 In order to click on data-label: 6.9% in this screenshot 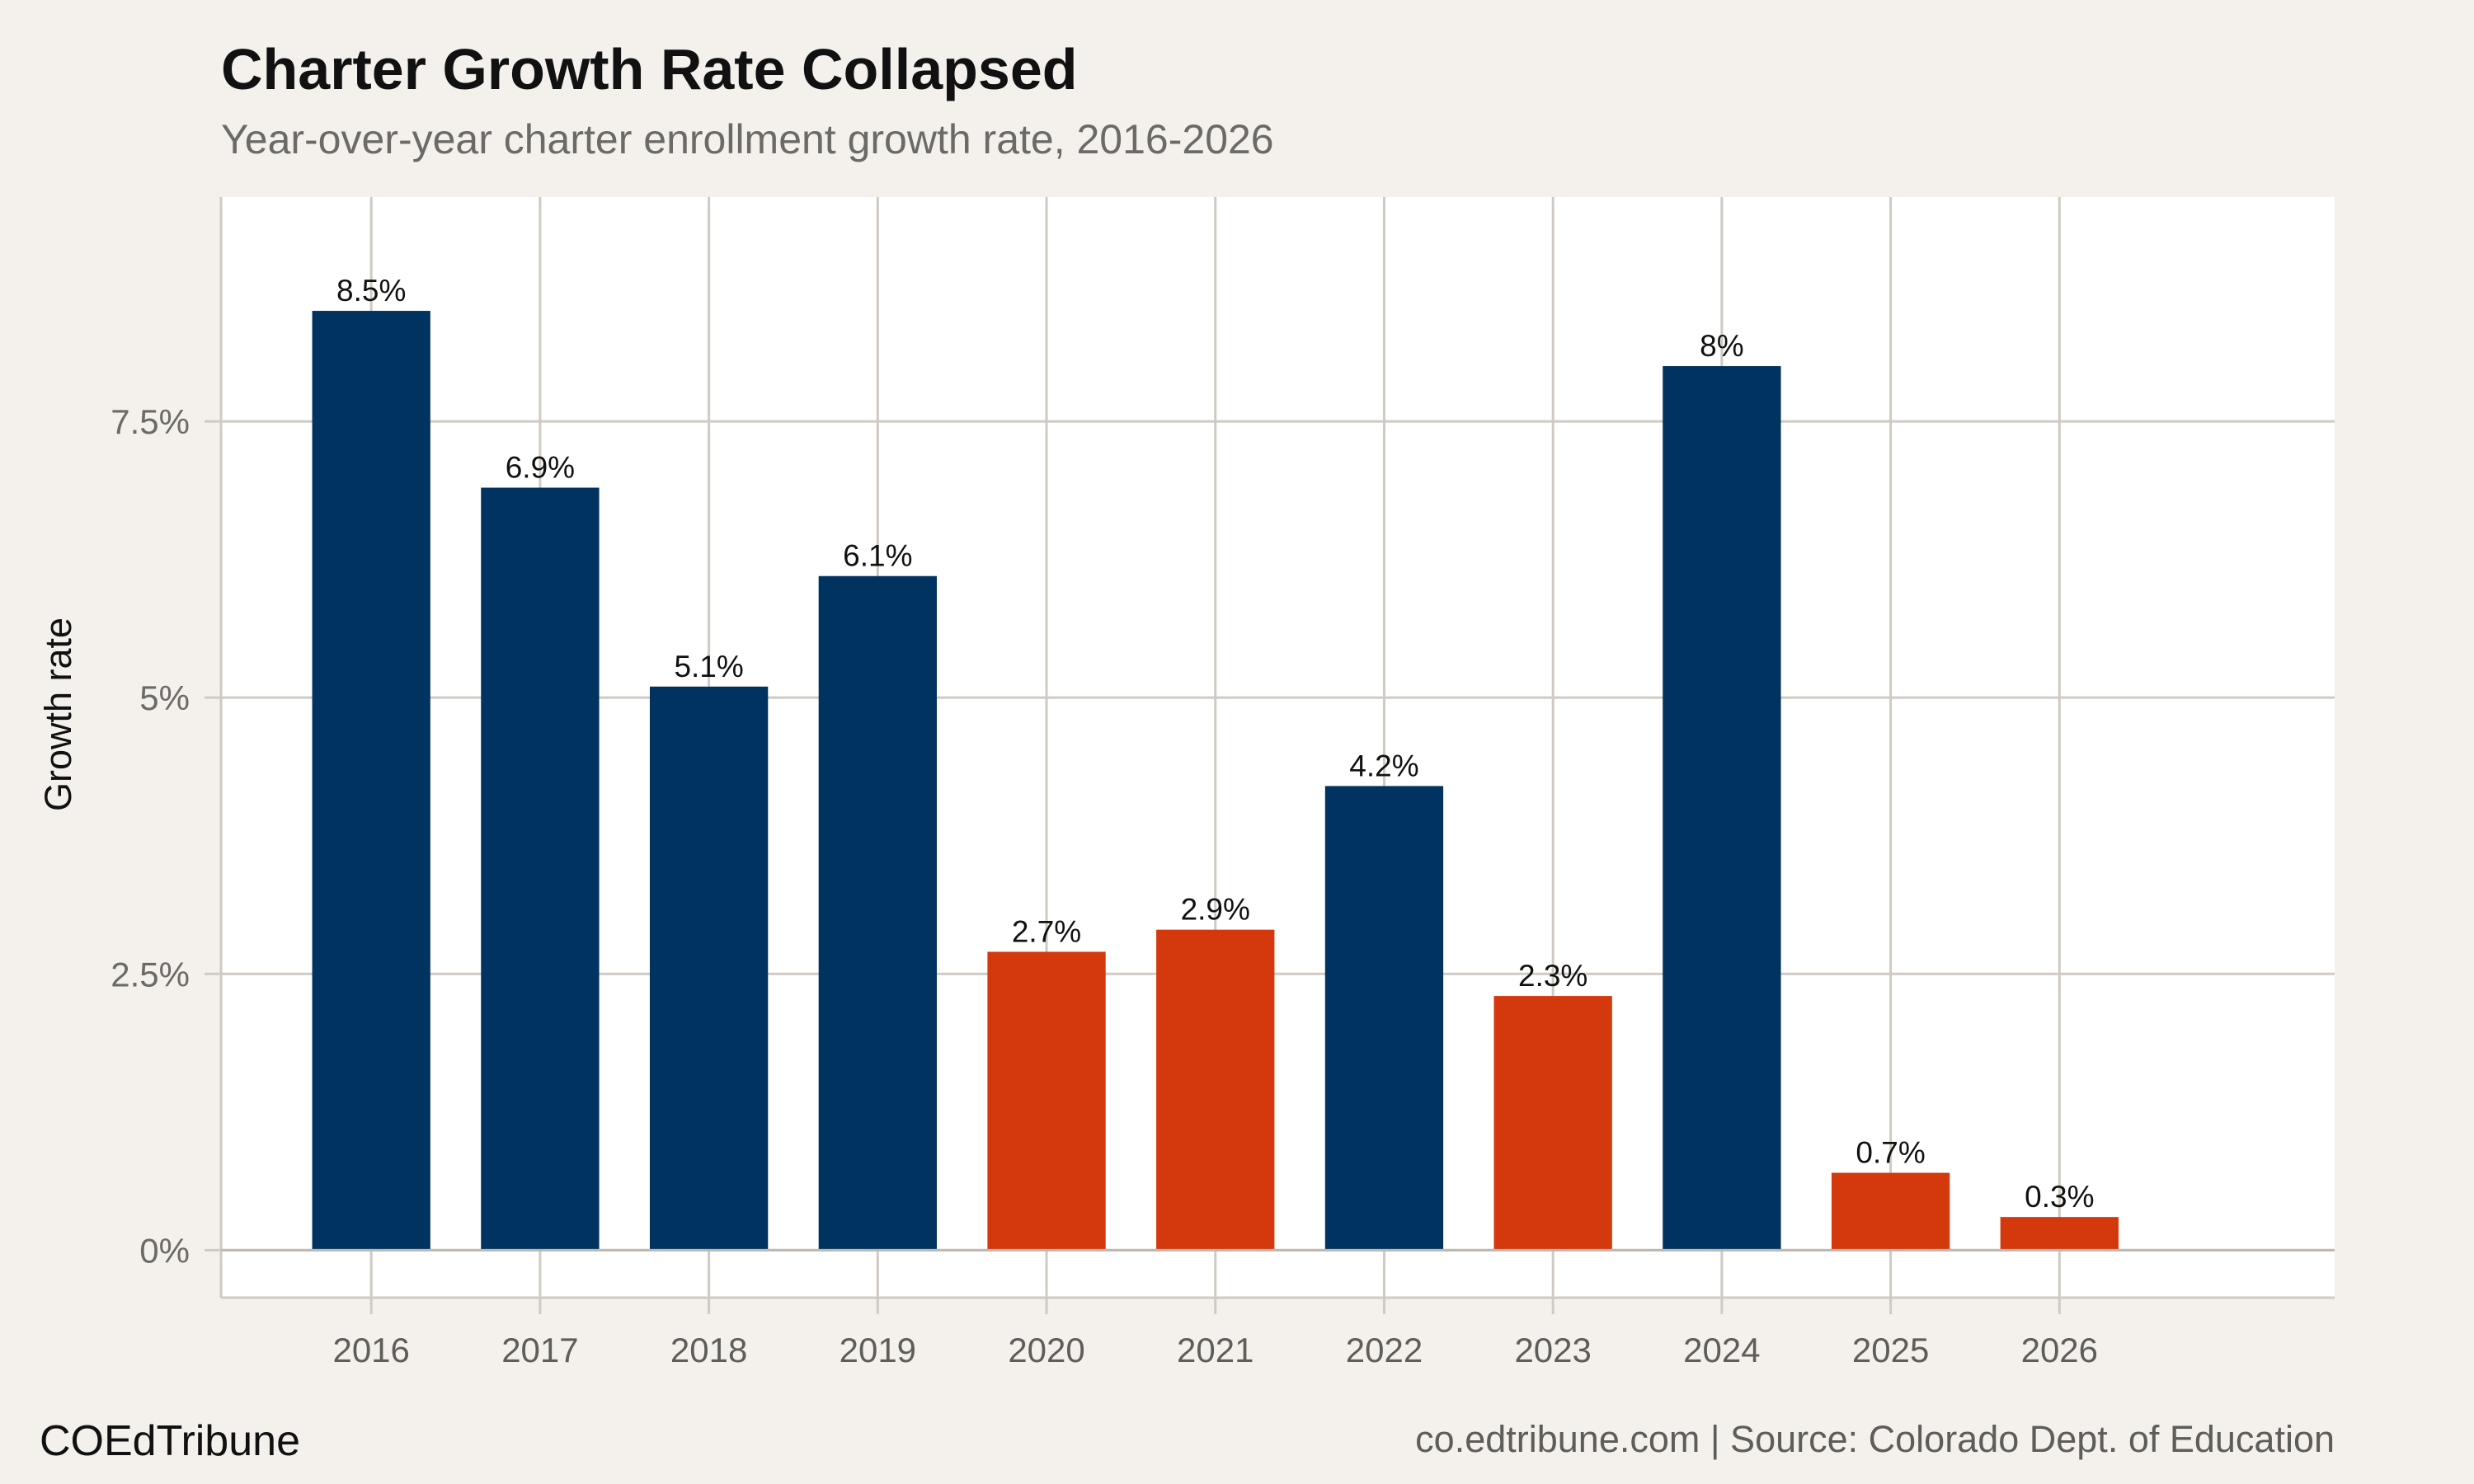, I will do `click(540, 468)`.